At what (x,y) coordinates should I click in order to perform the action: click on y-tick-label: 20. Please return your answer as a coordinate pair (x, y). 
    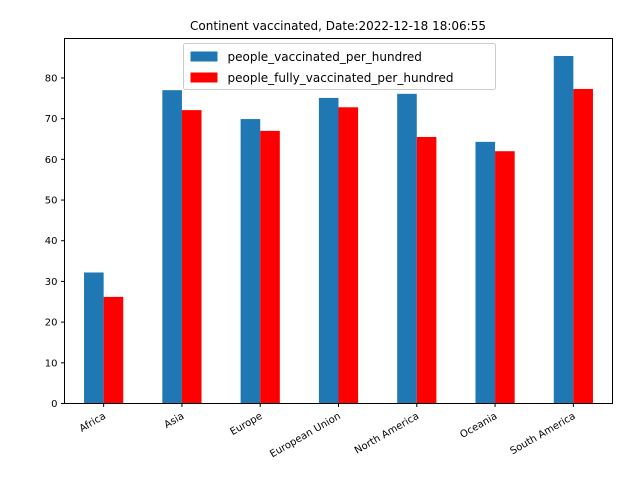
    Looking at the image, I should click on (51, 323).